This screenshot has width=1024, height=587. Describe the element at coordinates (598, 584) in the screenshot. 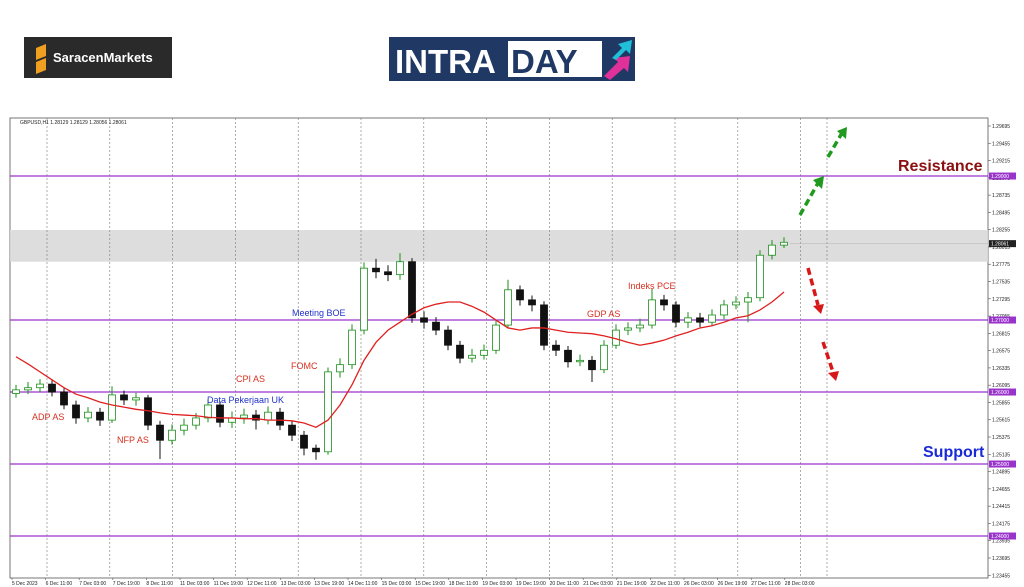

I see `x-tick-label: 21 Dec 03:00` at that location.